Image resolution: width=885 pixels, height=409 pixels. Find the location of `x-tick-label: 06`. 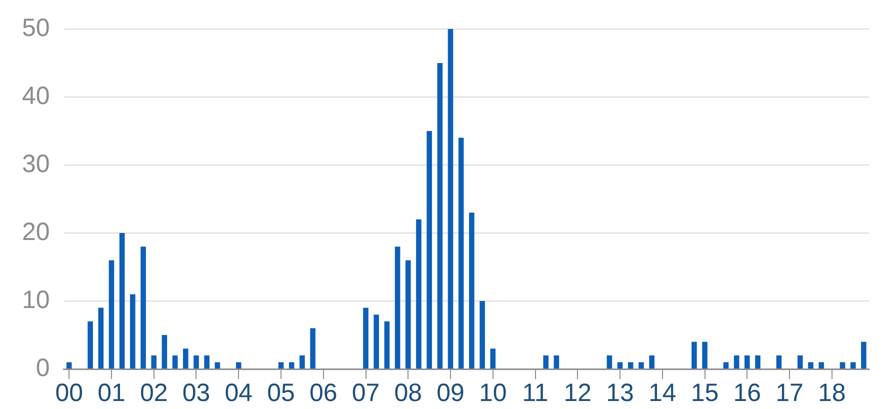

x-tick-label: 06 is located at coordinates (323, 392).